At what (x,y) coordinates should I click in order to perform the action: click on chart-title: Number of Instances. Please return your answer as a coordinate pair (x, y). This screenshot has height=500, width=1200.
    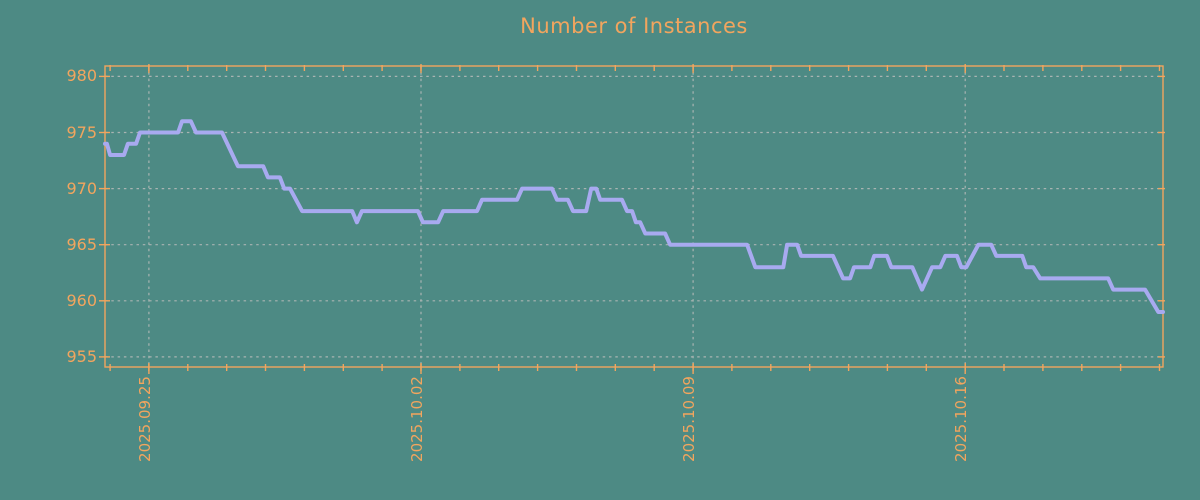
    Looking at the image, I should click on (634, 26).